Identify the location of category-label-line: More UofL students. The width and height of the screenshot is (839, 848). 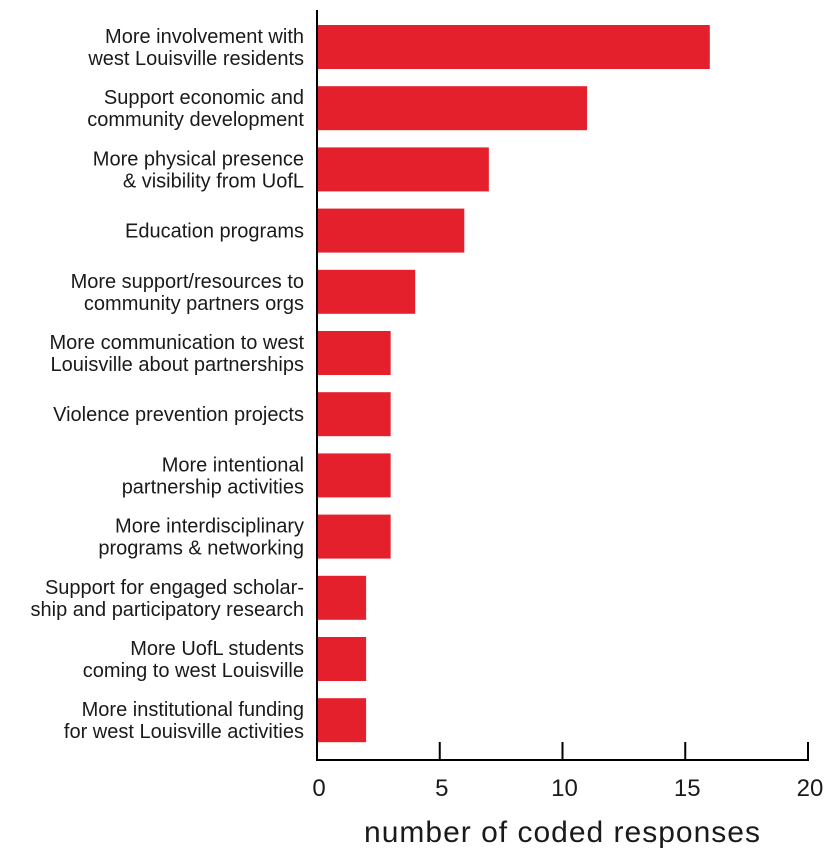
(217, 649).